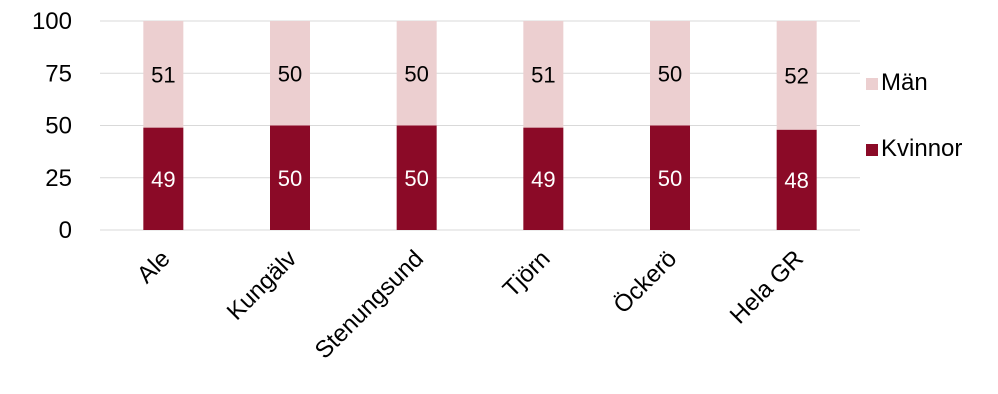  I want to click on x-category-label: Stenungsund, so click(369, 304).